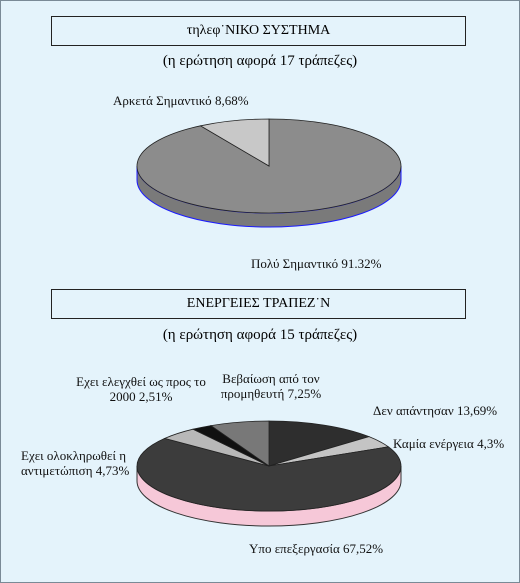  Describe the element at coordinates (363, 548) in the screenshot. I see `value-label: 67,52%` at that location.